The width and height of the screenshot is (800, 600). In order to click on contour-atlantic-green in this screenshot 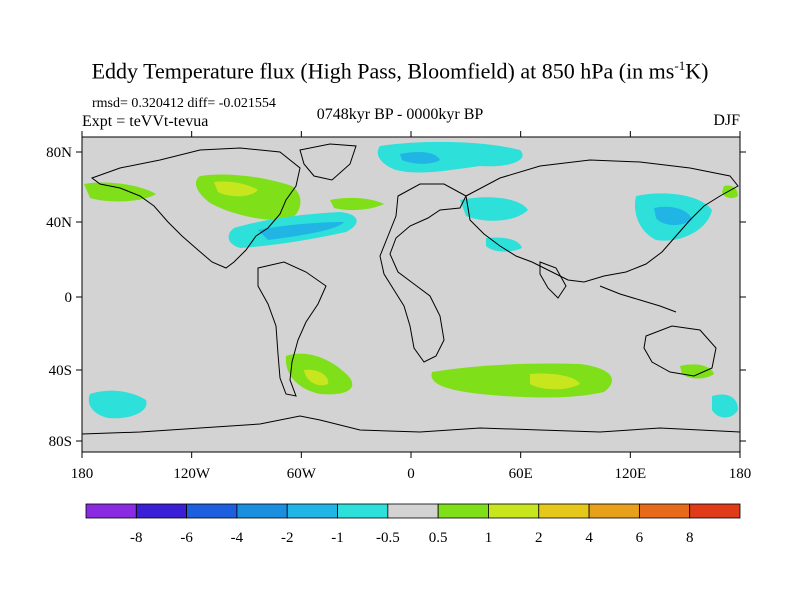, I will do `click(357, 204)`.